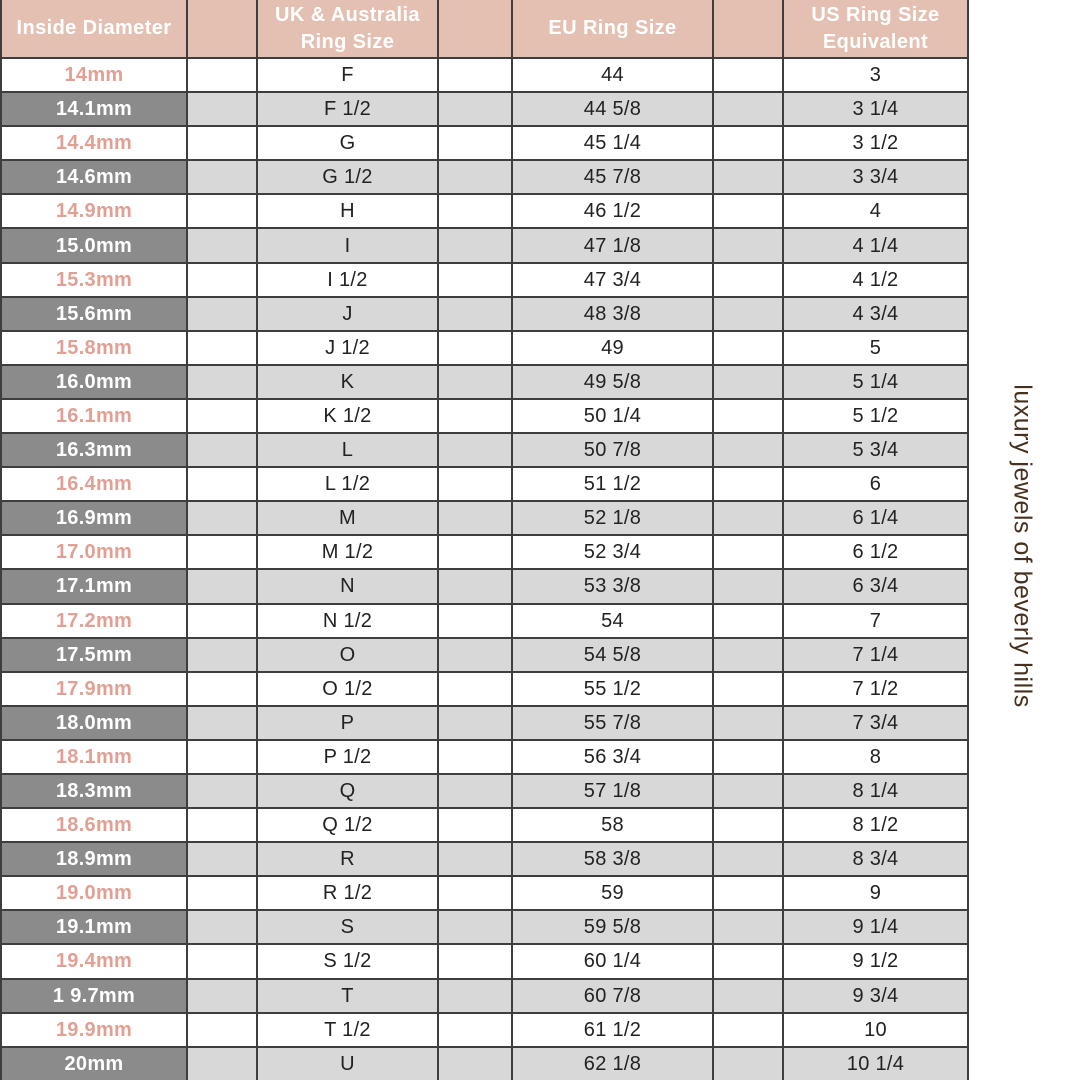 The height and width of the screenshot is (1080, 1080). What do you see at coordinates (875, 1029) in the screenshot?
I see `us-ring-size-cell: 10` at bounding box center [875, 1029].